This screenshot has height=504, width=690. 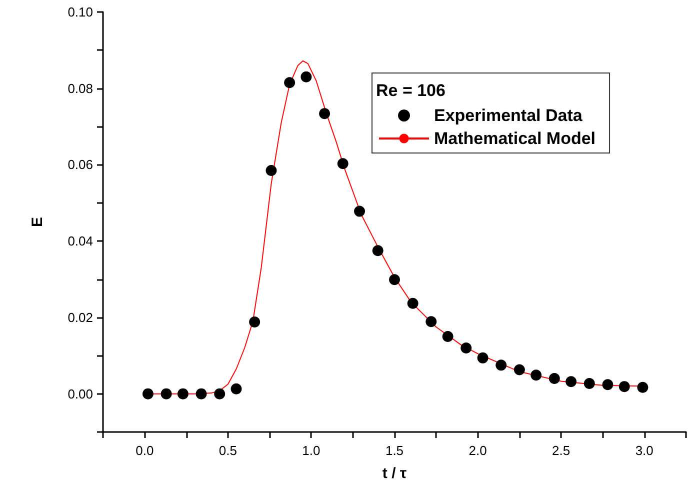 What do you see at coordinates (80, 12) in the screenshot?
I see `y-tick-label: 0.10` at bounding box center [80, 12].